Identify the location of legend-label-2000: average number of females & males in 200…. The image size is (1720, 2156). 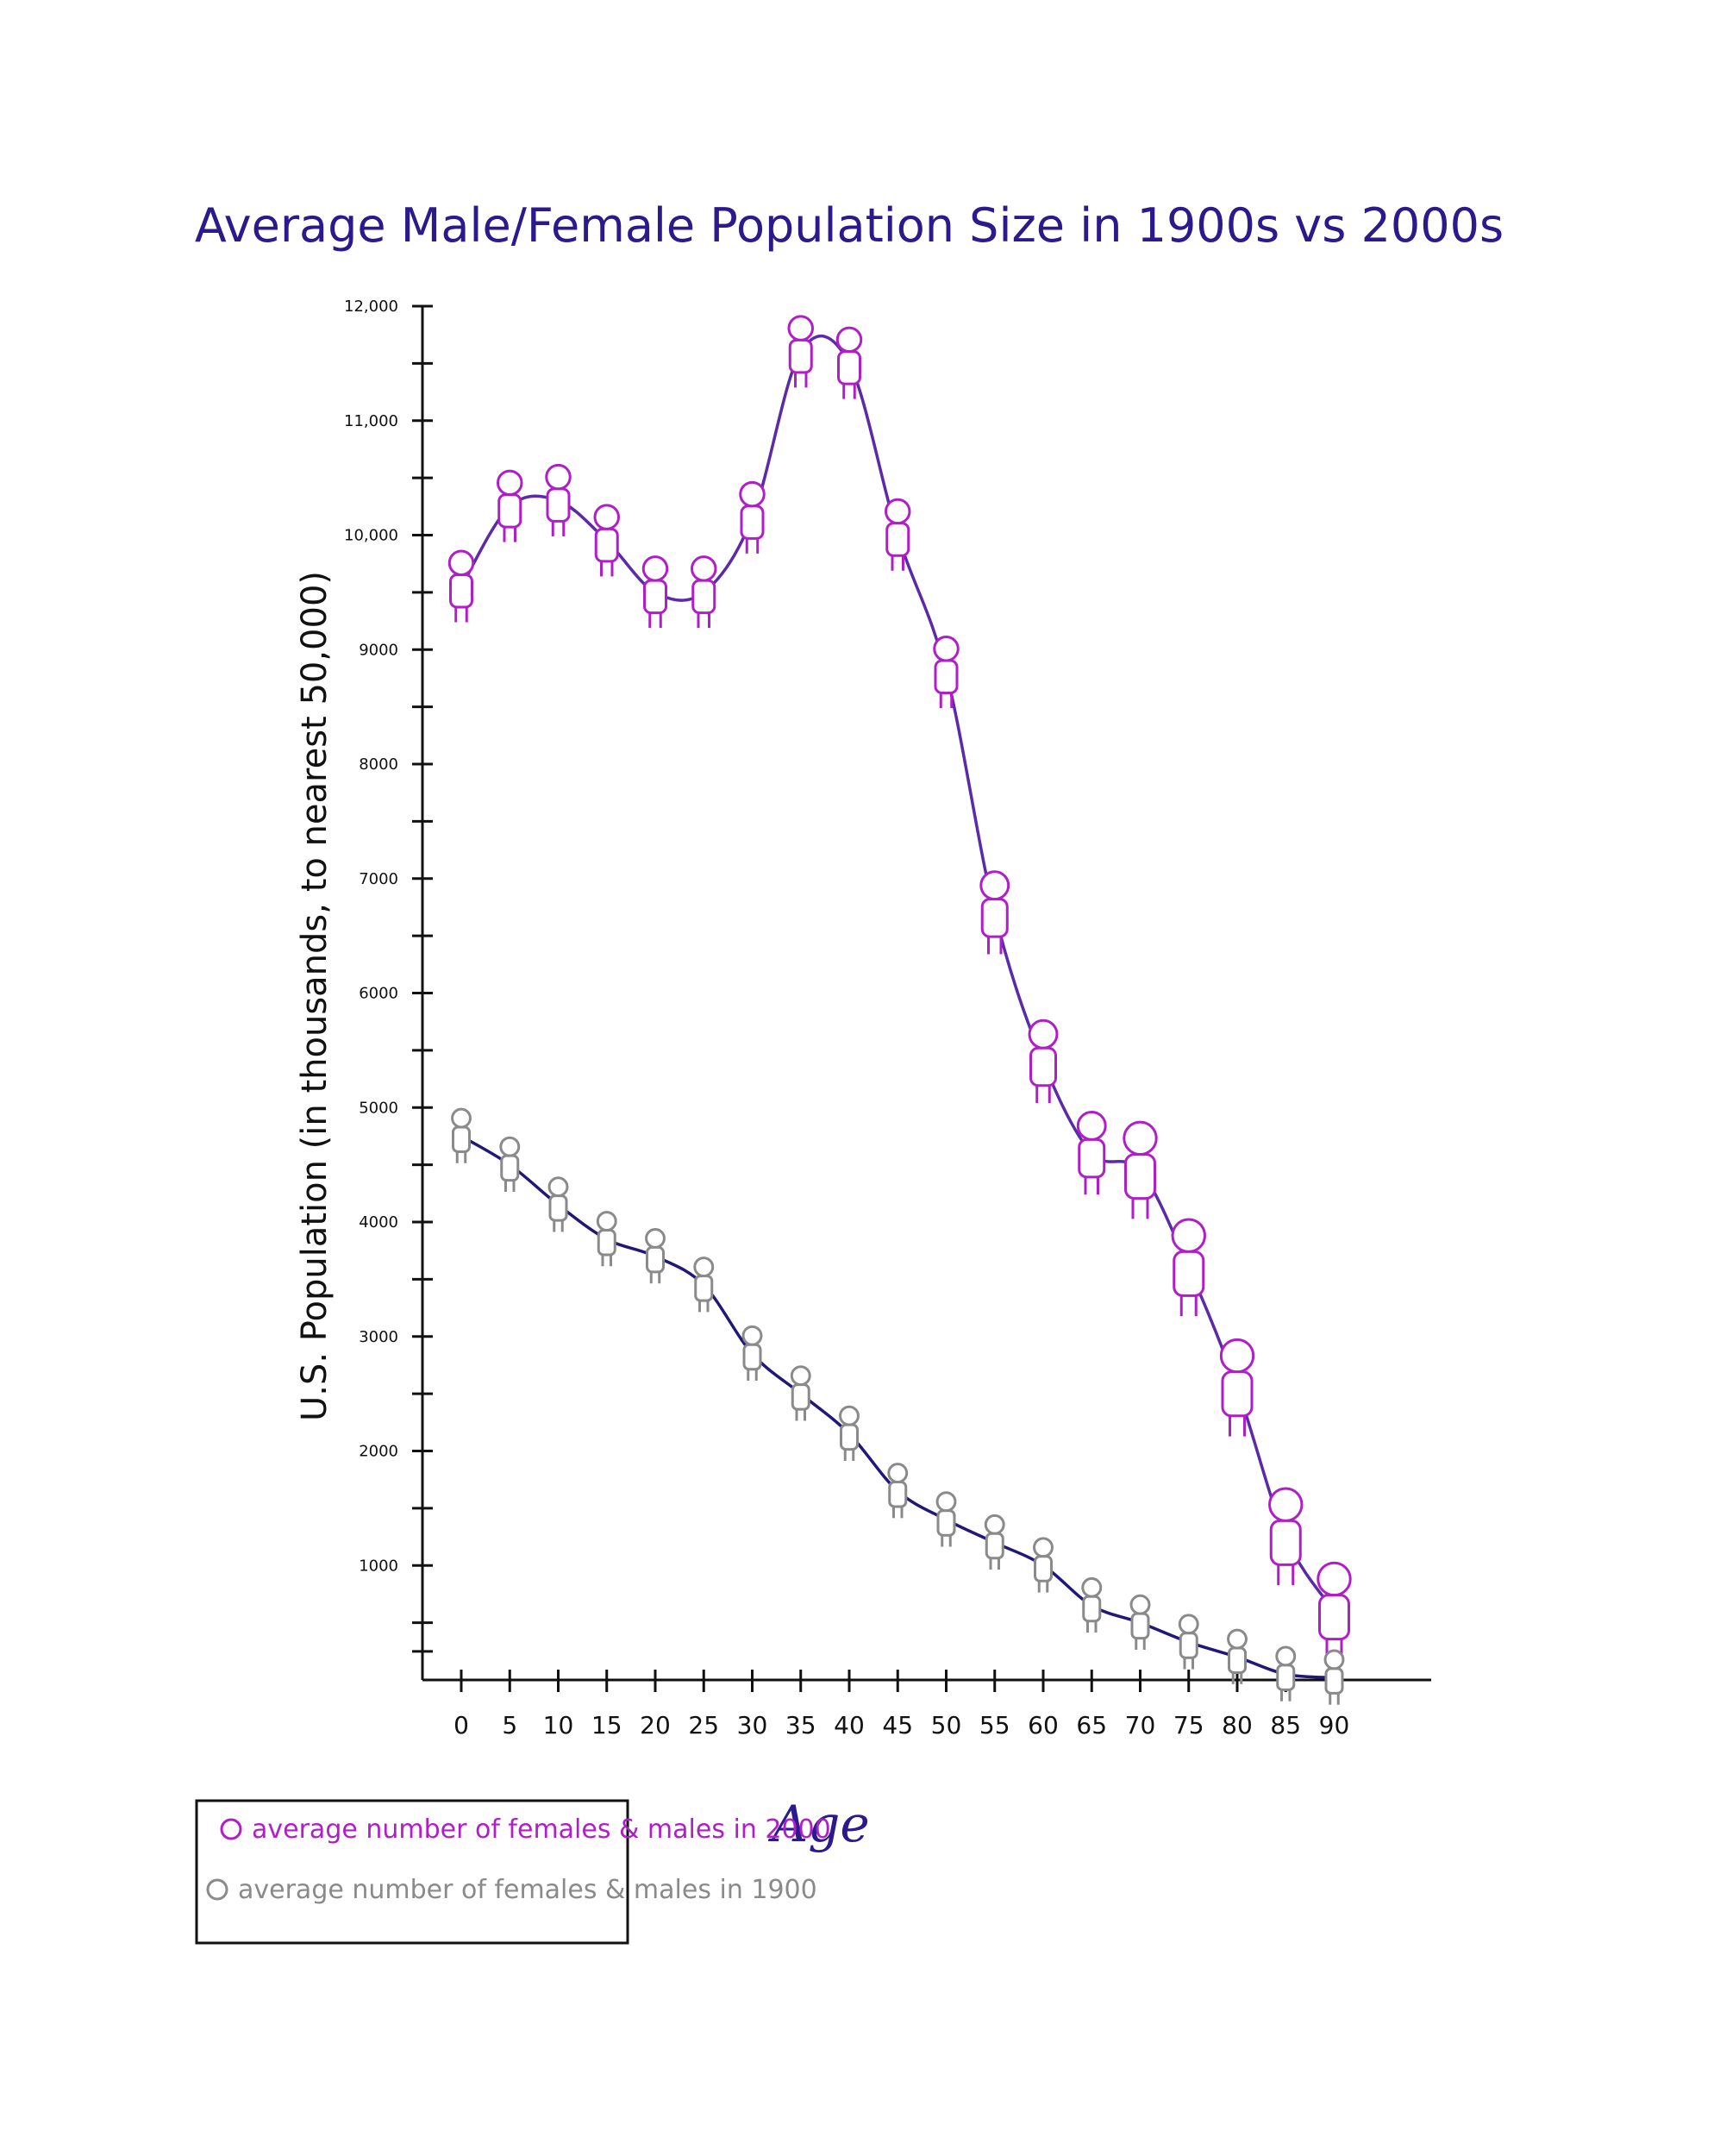
(541, 1829).